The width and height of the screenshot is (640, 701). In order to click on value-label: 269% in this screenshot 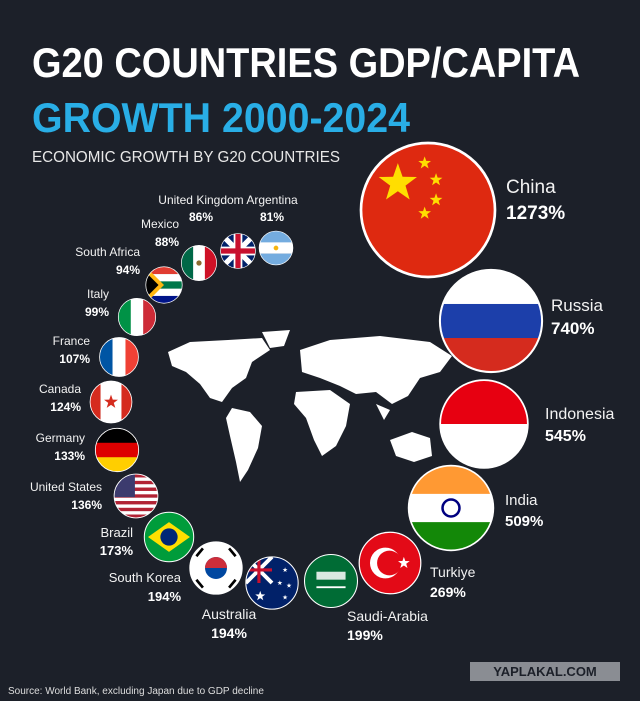, I will do `click(448, 592)`.